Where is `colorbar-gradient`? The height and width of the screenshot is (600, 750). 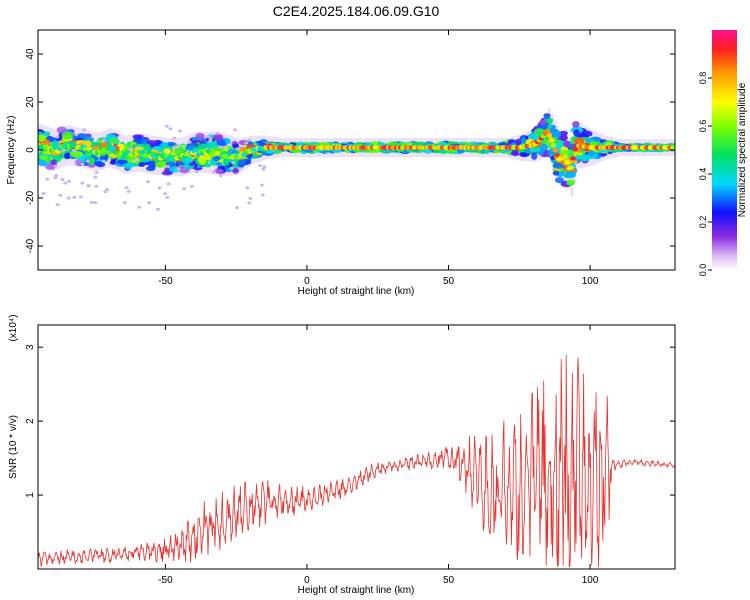 colorbar-gradient is located at coordinates (724, 150).